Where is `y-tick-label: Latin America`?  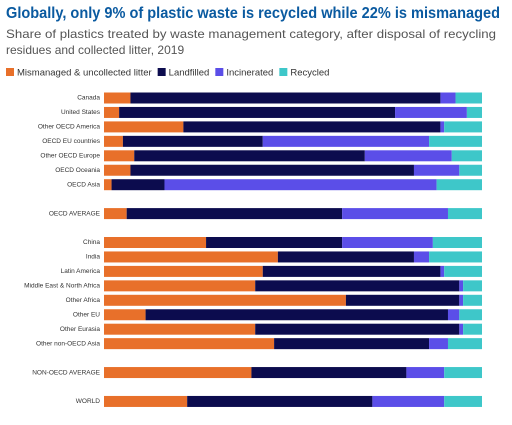 y-tick-label: Latin America is located at coordinates (81, 271).